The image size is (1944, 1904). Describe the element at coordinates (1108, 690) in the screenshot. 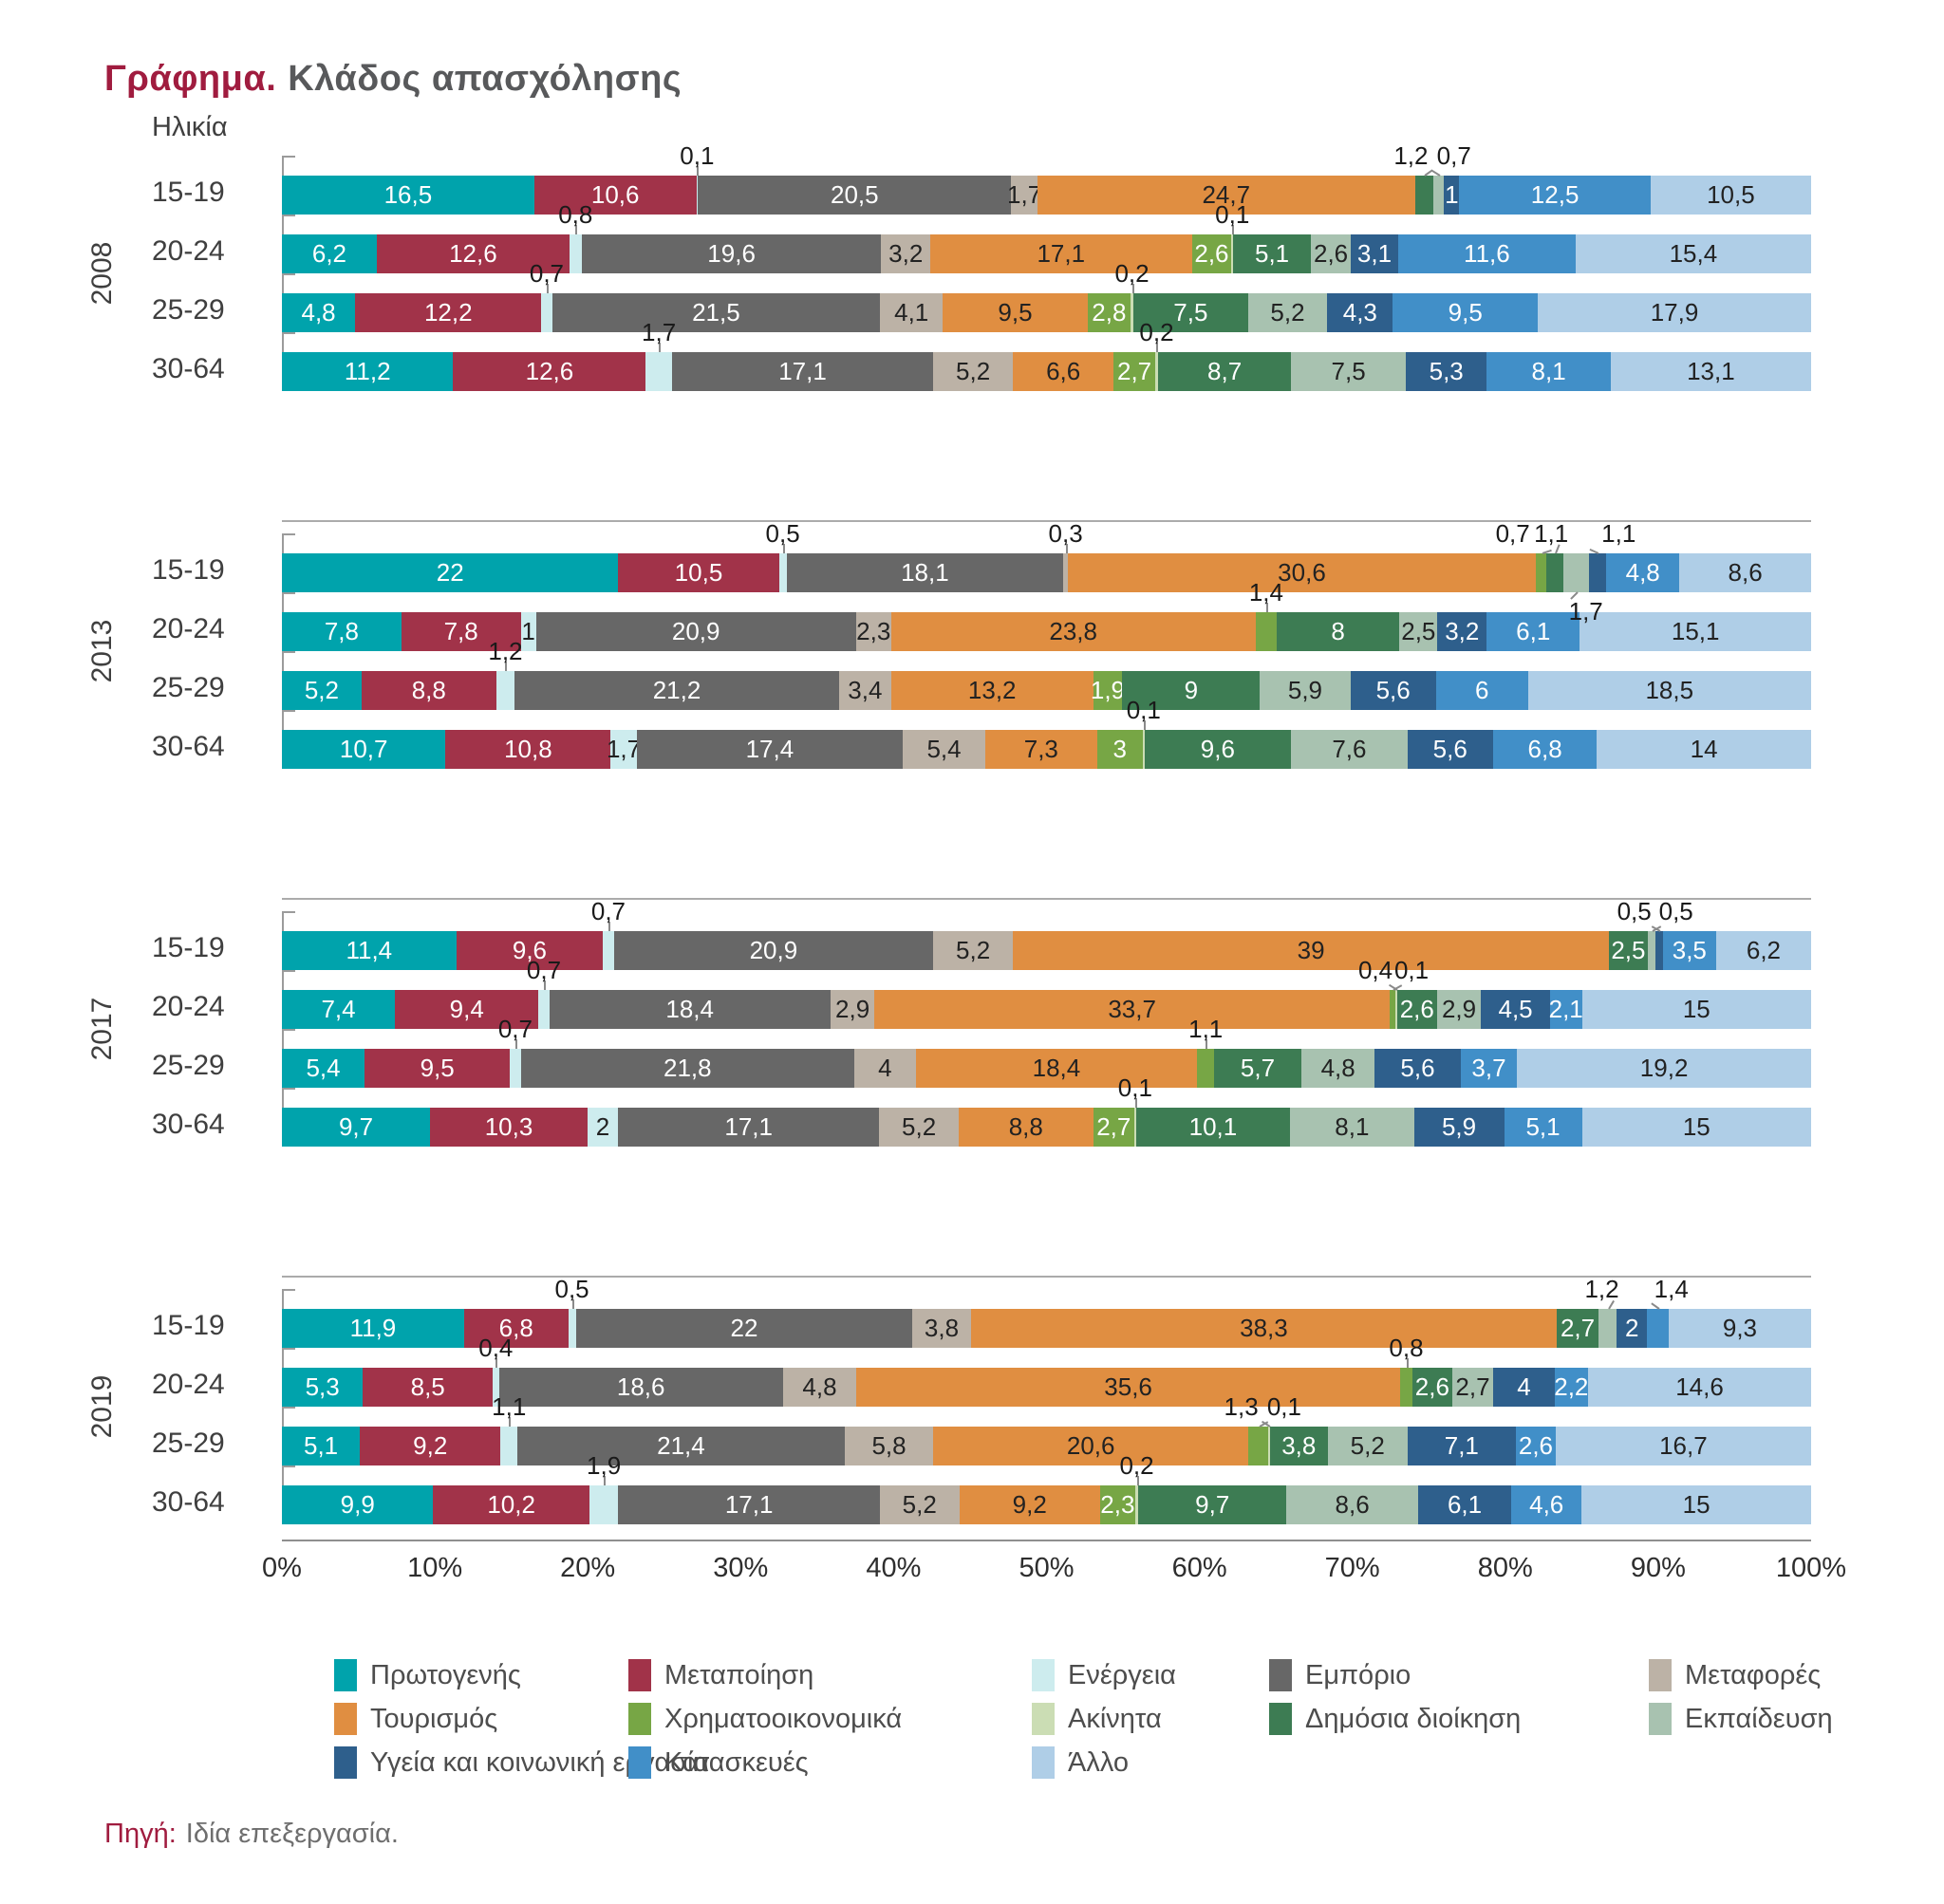

I see `segment-label: 1,9` at that location.